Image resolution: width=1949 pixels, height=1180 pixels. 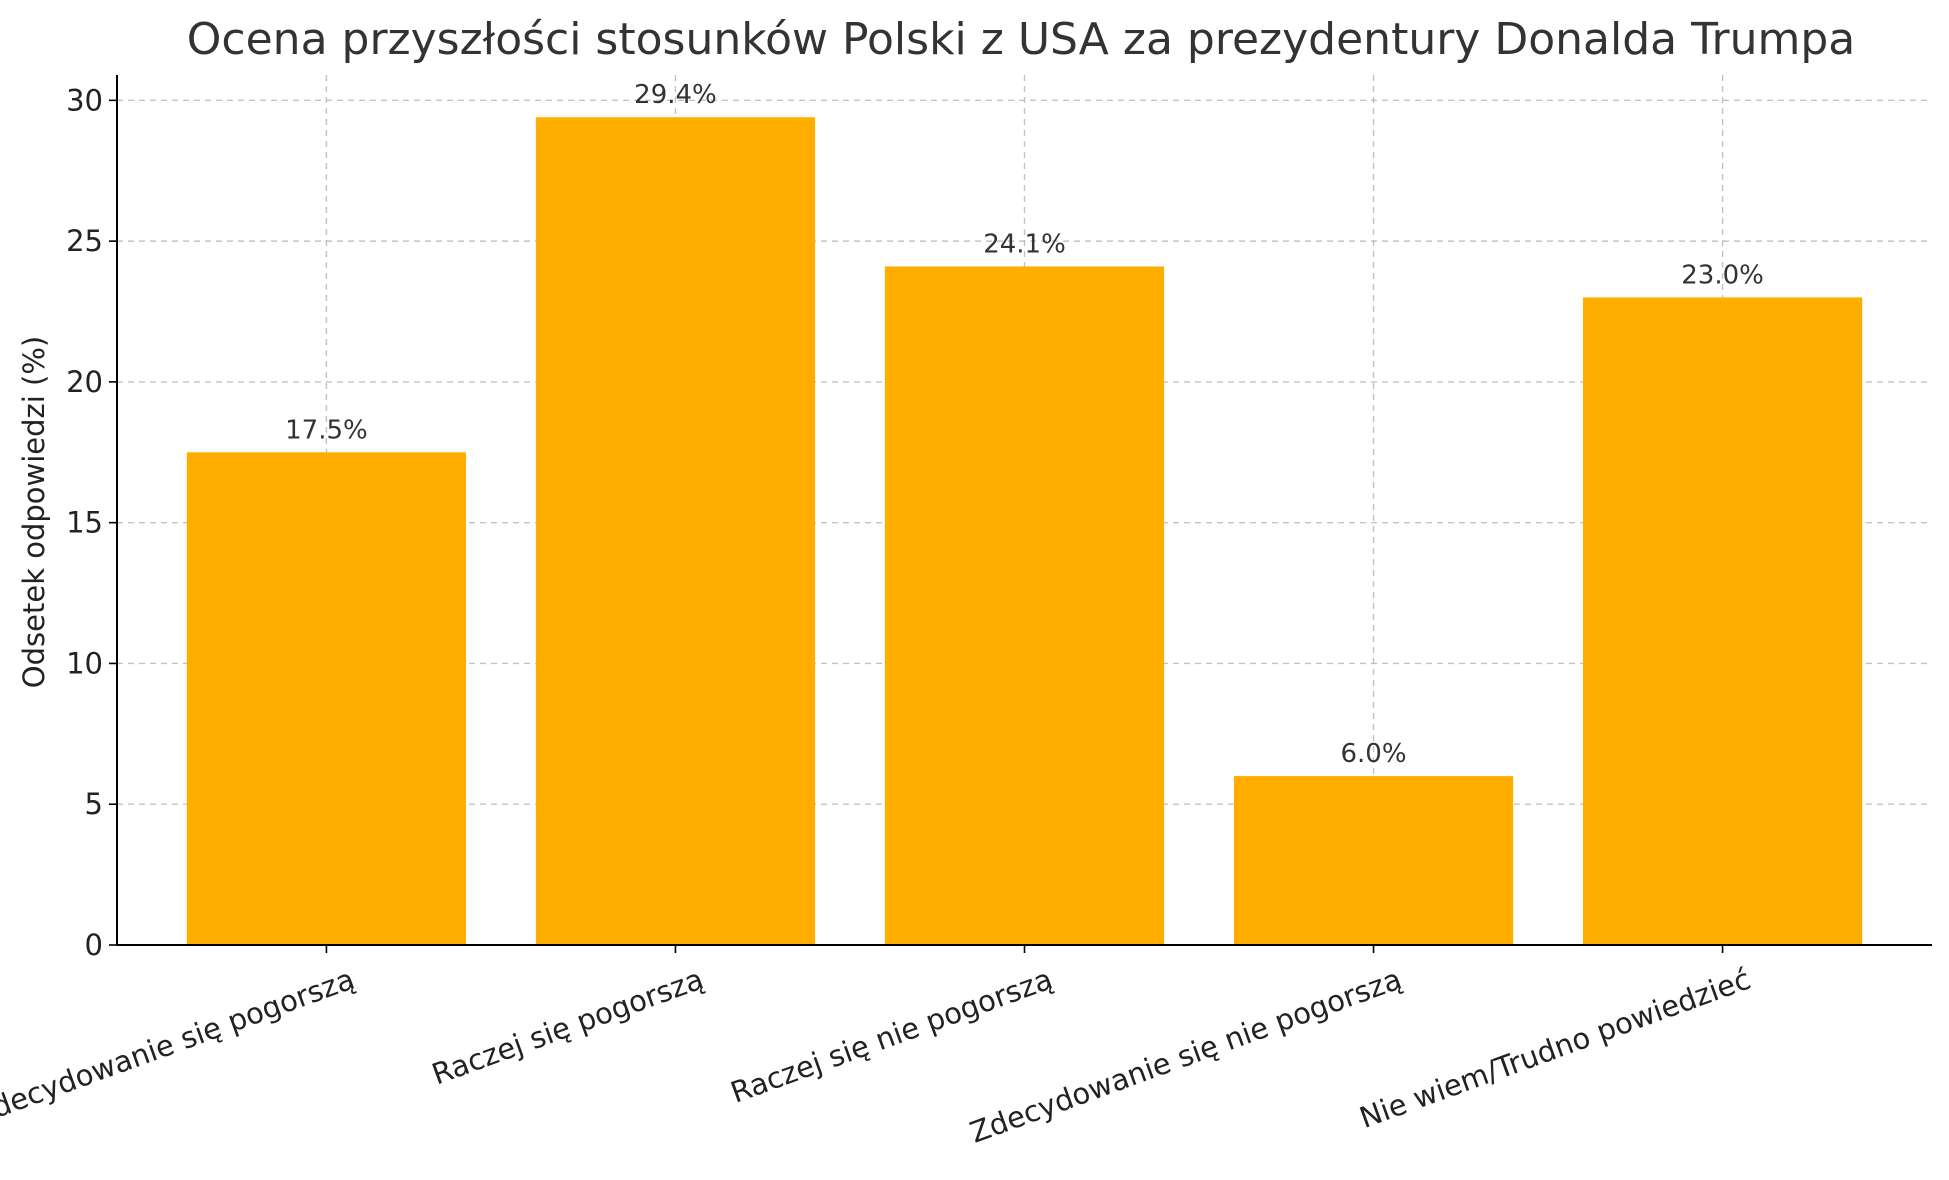 What do you see at coordinates (179, 1047) in the screenshot?
I see `x-tick-label: Zdecydowanie się pogorszą` at bounding box center [179, 1047].